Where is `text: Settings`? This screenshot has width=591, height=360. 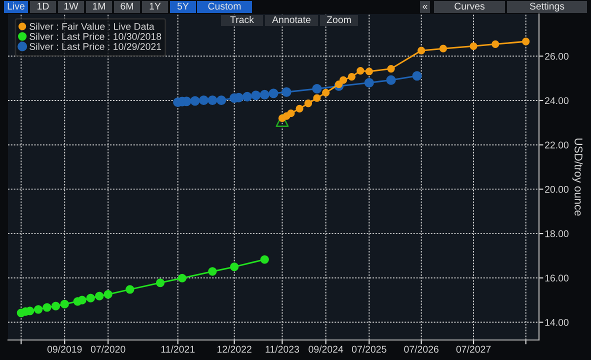 text: Settings is located at coordinates (547, 7).